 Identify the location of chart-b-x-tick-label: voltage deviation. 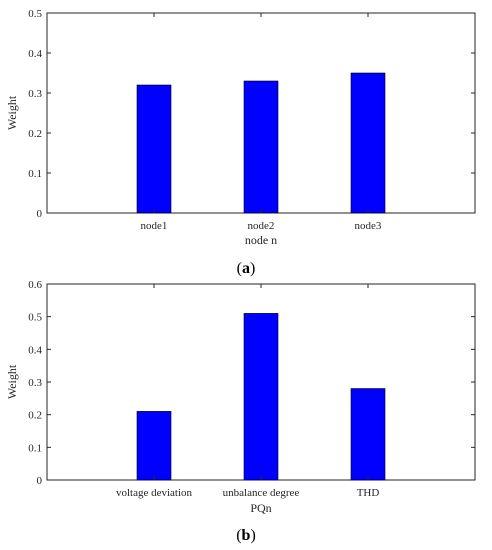
(154, 493).